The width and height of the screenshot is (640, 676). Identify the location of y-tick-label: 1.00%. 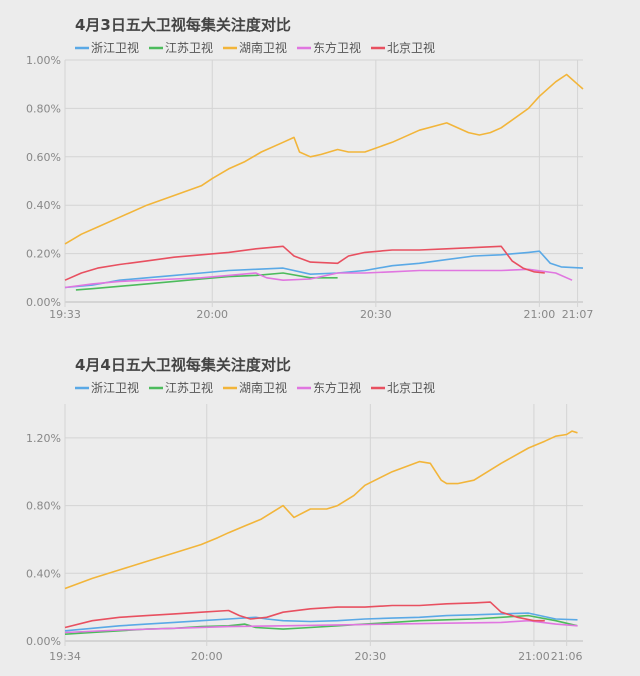
(43, 60).